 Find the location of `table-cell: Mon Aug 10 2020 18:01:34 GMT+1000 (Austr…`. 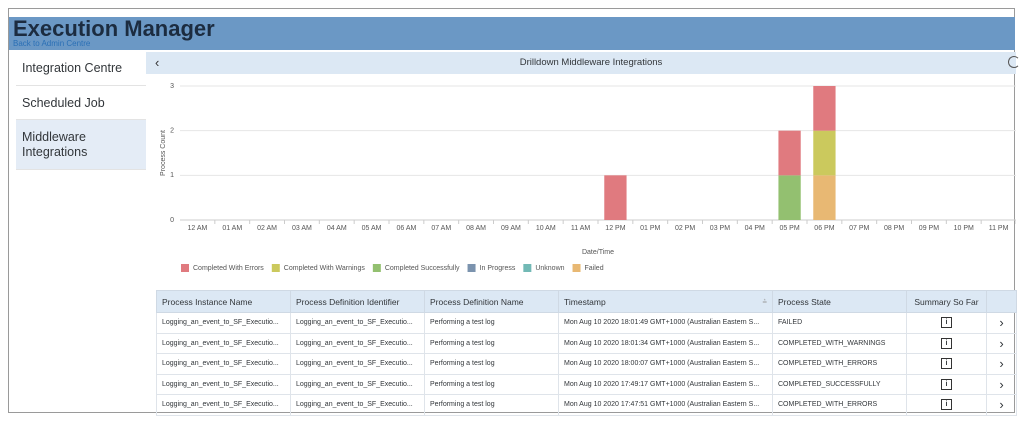

table-cell: Mon Aug 10 2020 18:01:34 GMT+1000 (Austr… is located at coordinates (665, 343).